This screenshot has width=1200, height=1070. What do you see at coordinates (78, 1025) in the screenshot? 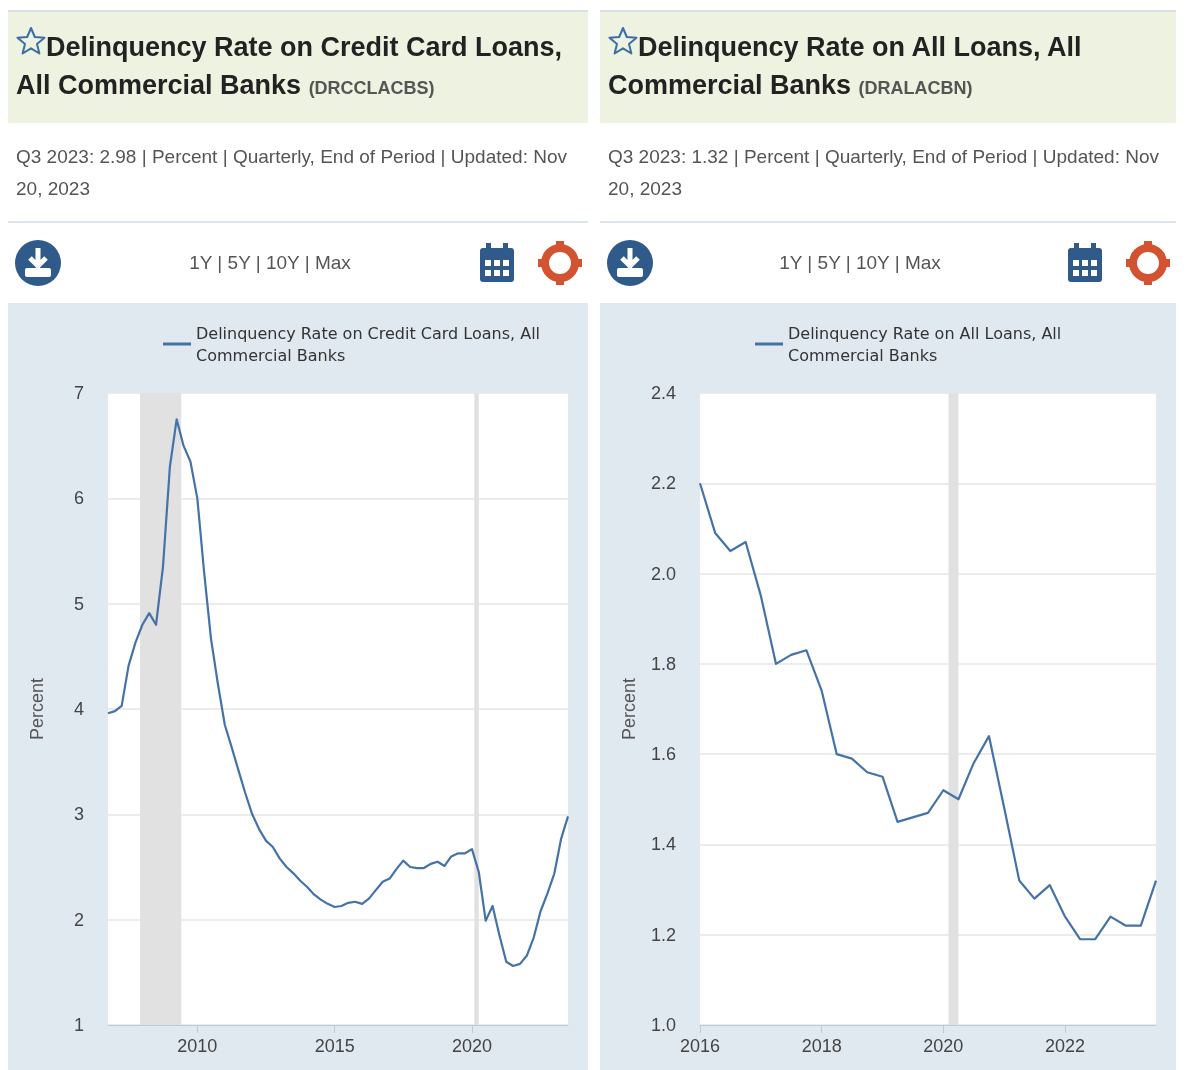
I see `y-tick-label: 1` at bounding box center [78, 1025].